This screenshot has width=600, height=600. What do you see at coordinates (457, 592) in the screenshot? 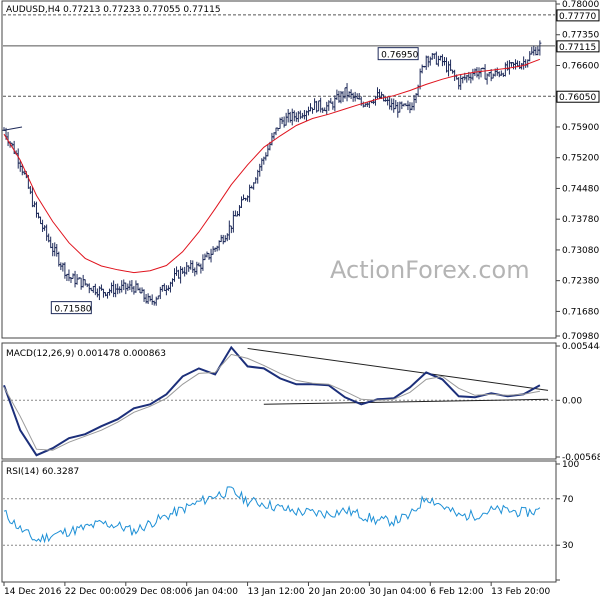
I see `x-tick-label: 6 Feb 12:00` at bounding box center [457, 592].